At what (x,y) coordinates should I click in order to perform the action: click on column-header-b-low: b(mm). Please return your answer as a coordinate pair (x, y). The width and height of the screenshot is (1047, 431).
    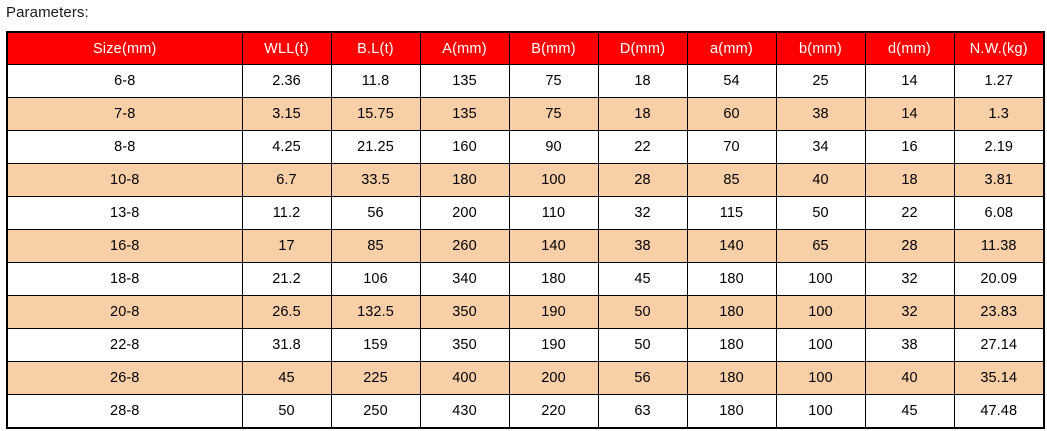
    Looking at the image, I should click on (820, 48).